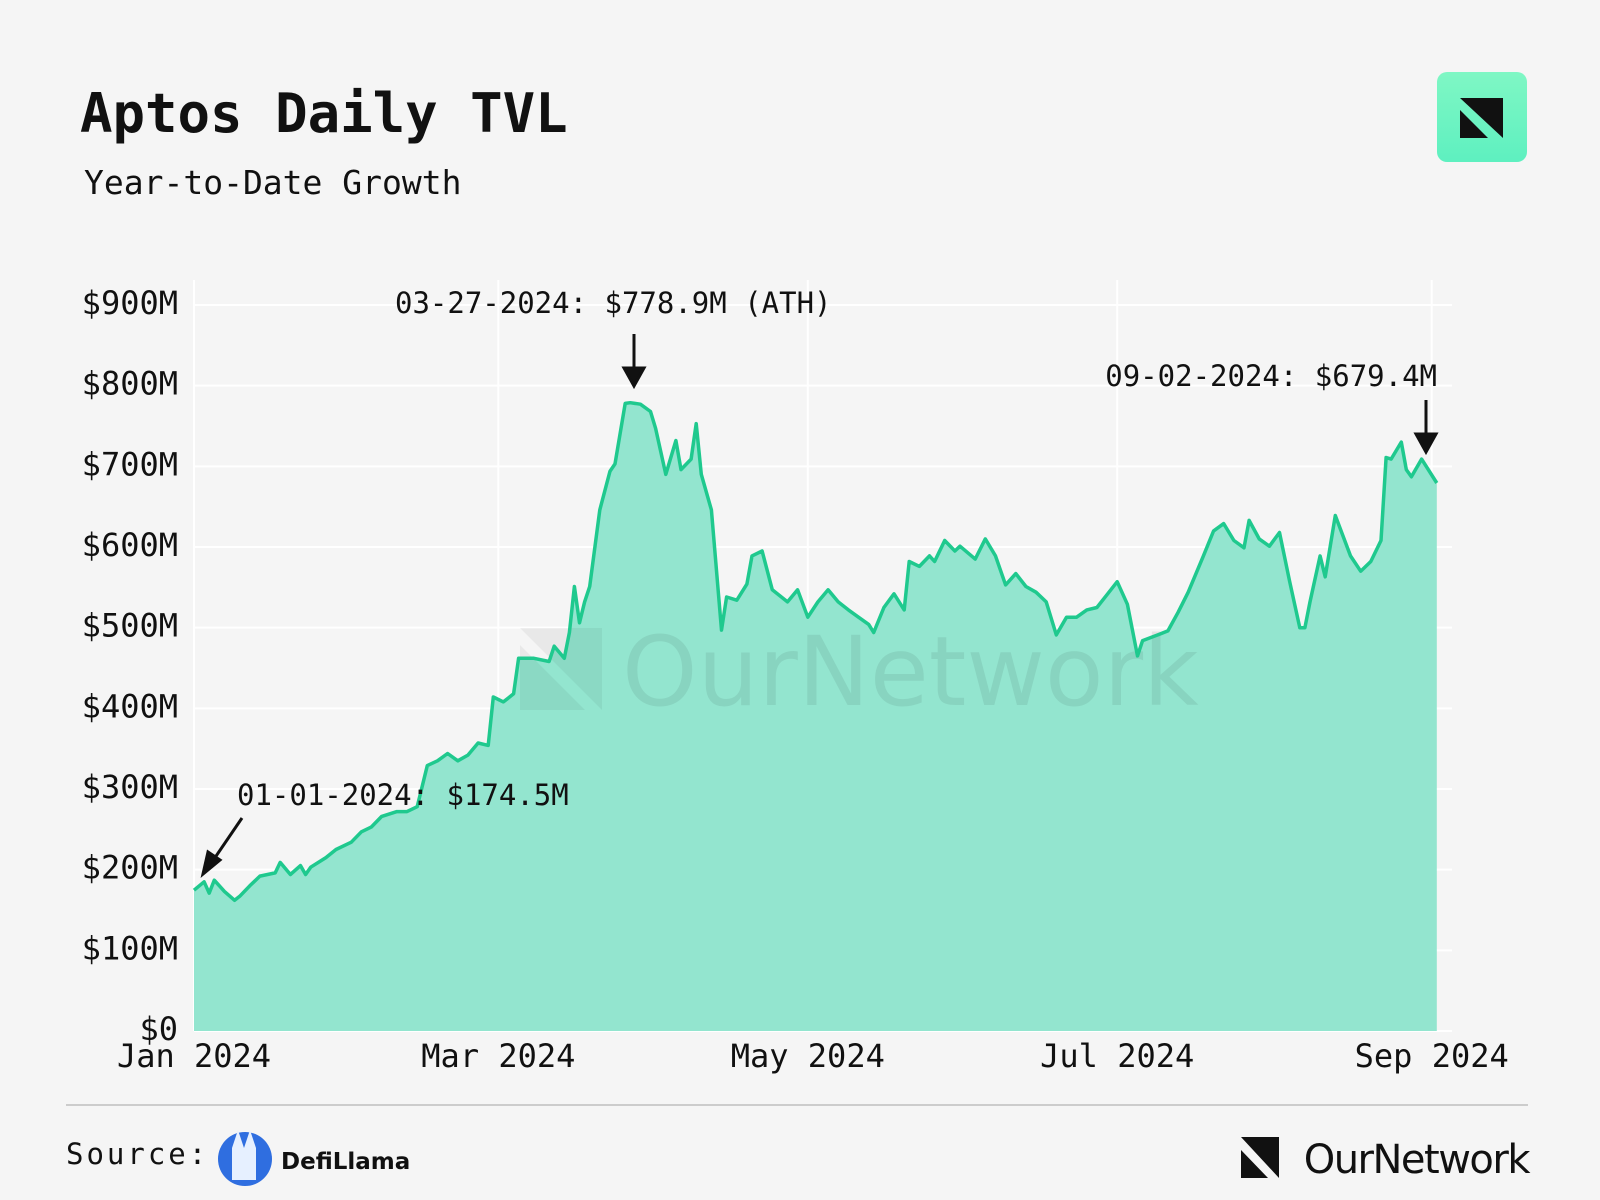  What do you see at coordinates (245, 1158) in the screenshot?
I see `source-logo` at bounding box center [245, 1158].